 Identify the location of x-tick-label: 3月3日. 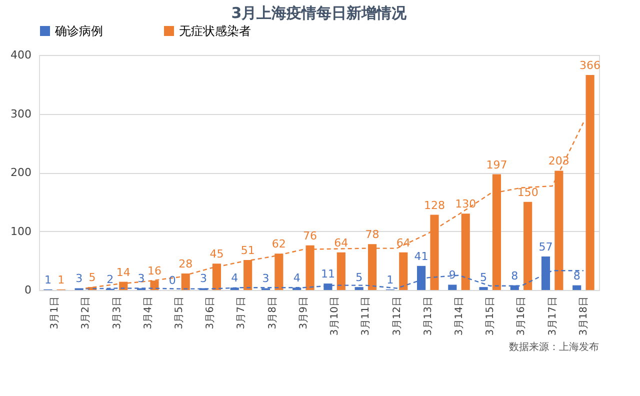
(117, 313).